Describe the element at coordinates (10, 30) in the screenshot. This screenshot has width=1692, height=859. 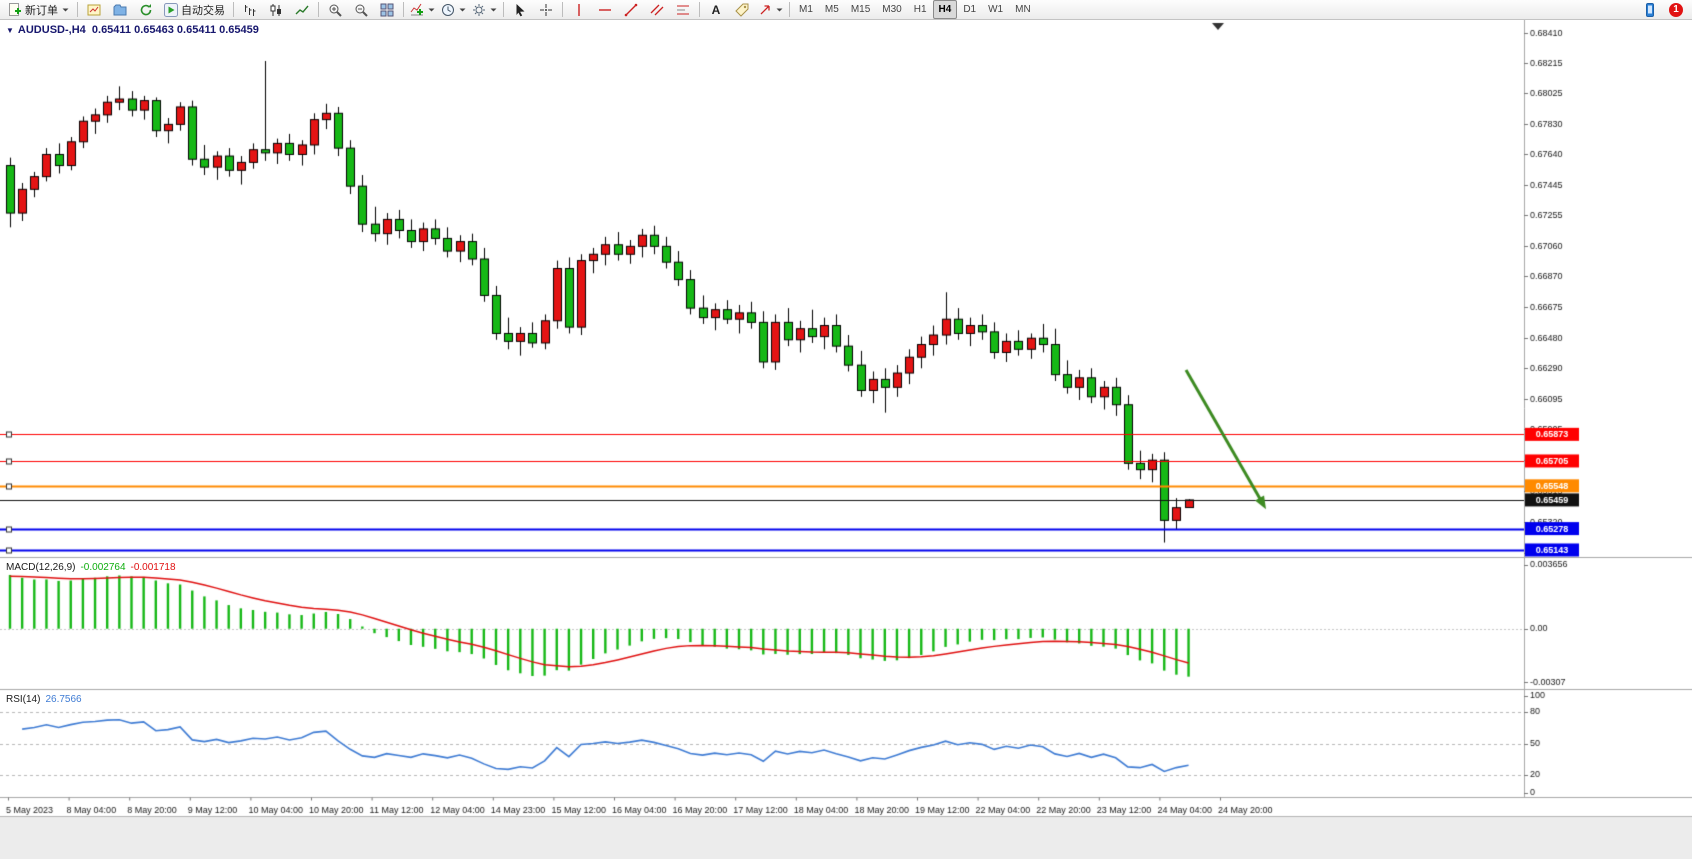
I see `one-click-trading-toggle: ▼` at that location.